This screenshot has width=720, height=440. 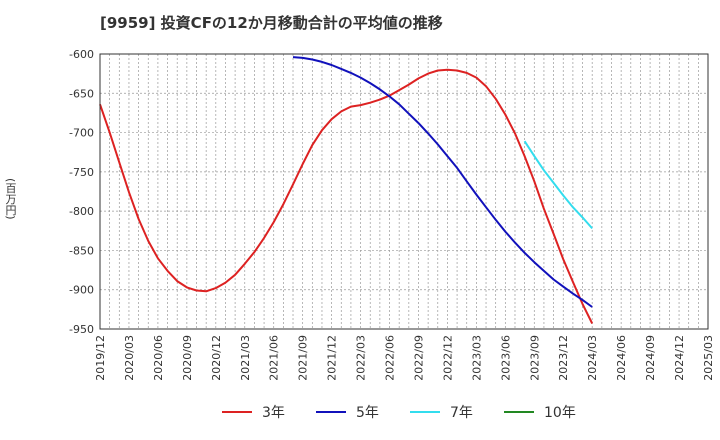 I want to click on x-tick-label: 2020/03, so click(x=129, y=358).